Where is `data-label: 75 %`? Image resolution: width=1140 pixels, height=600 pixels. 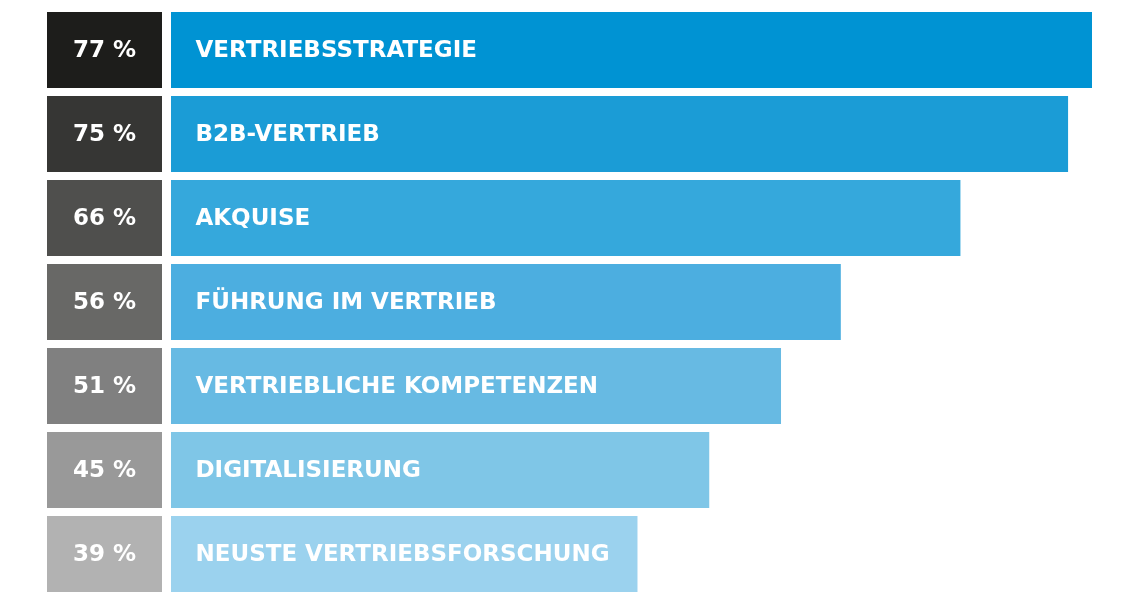 data-label: 75 % is located at coordinates (104, 133).